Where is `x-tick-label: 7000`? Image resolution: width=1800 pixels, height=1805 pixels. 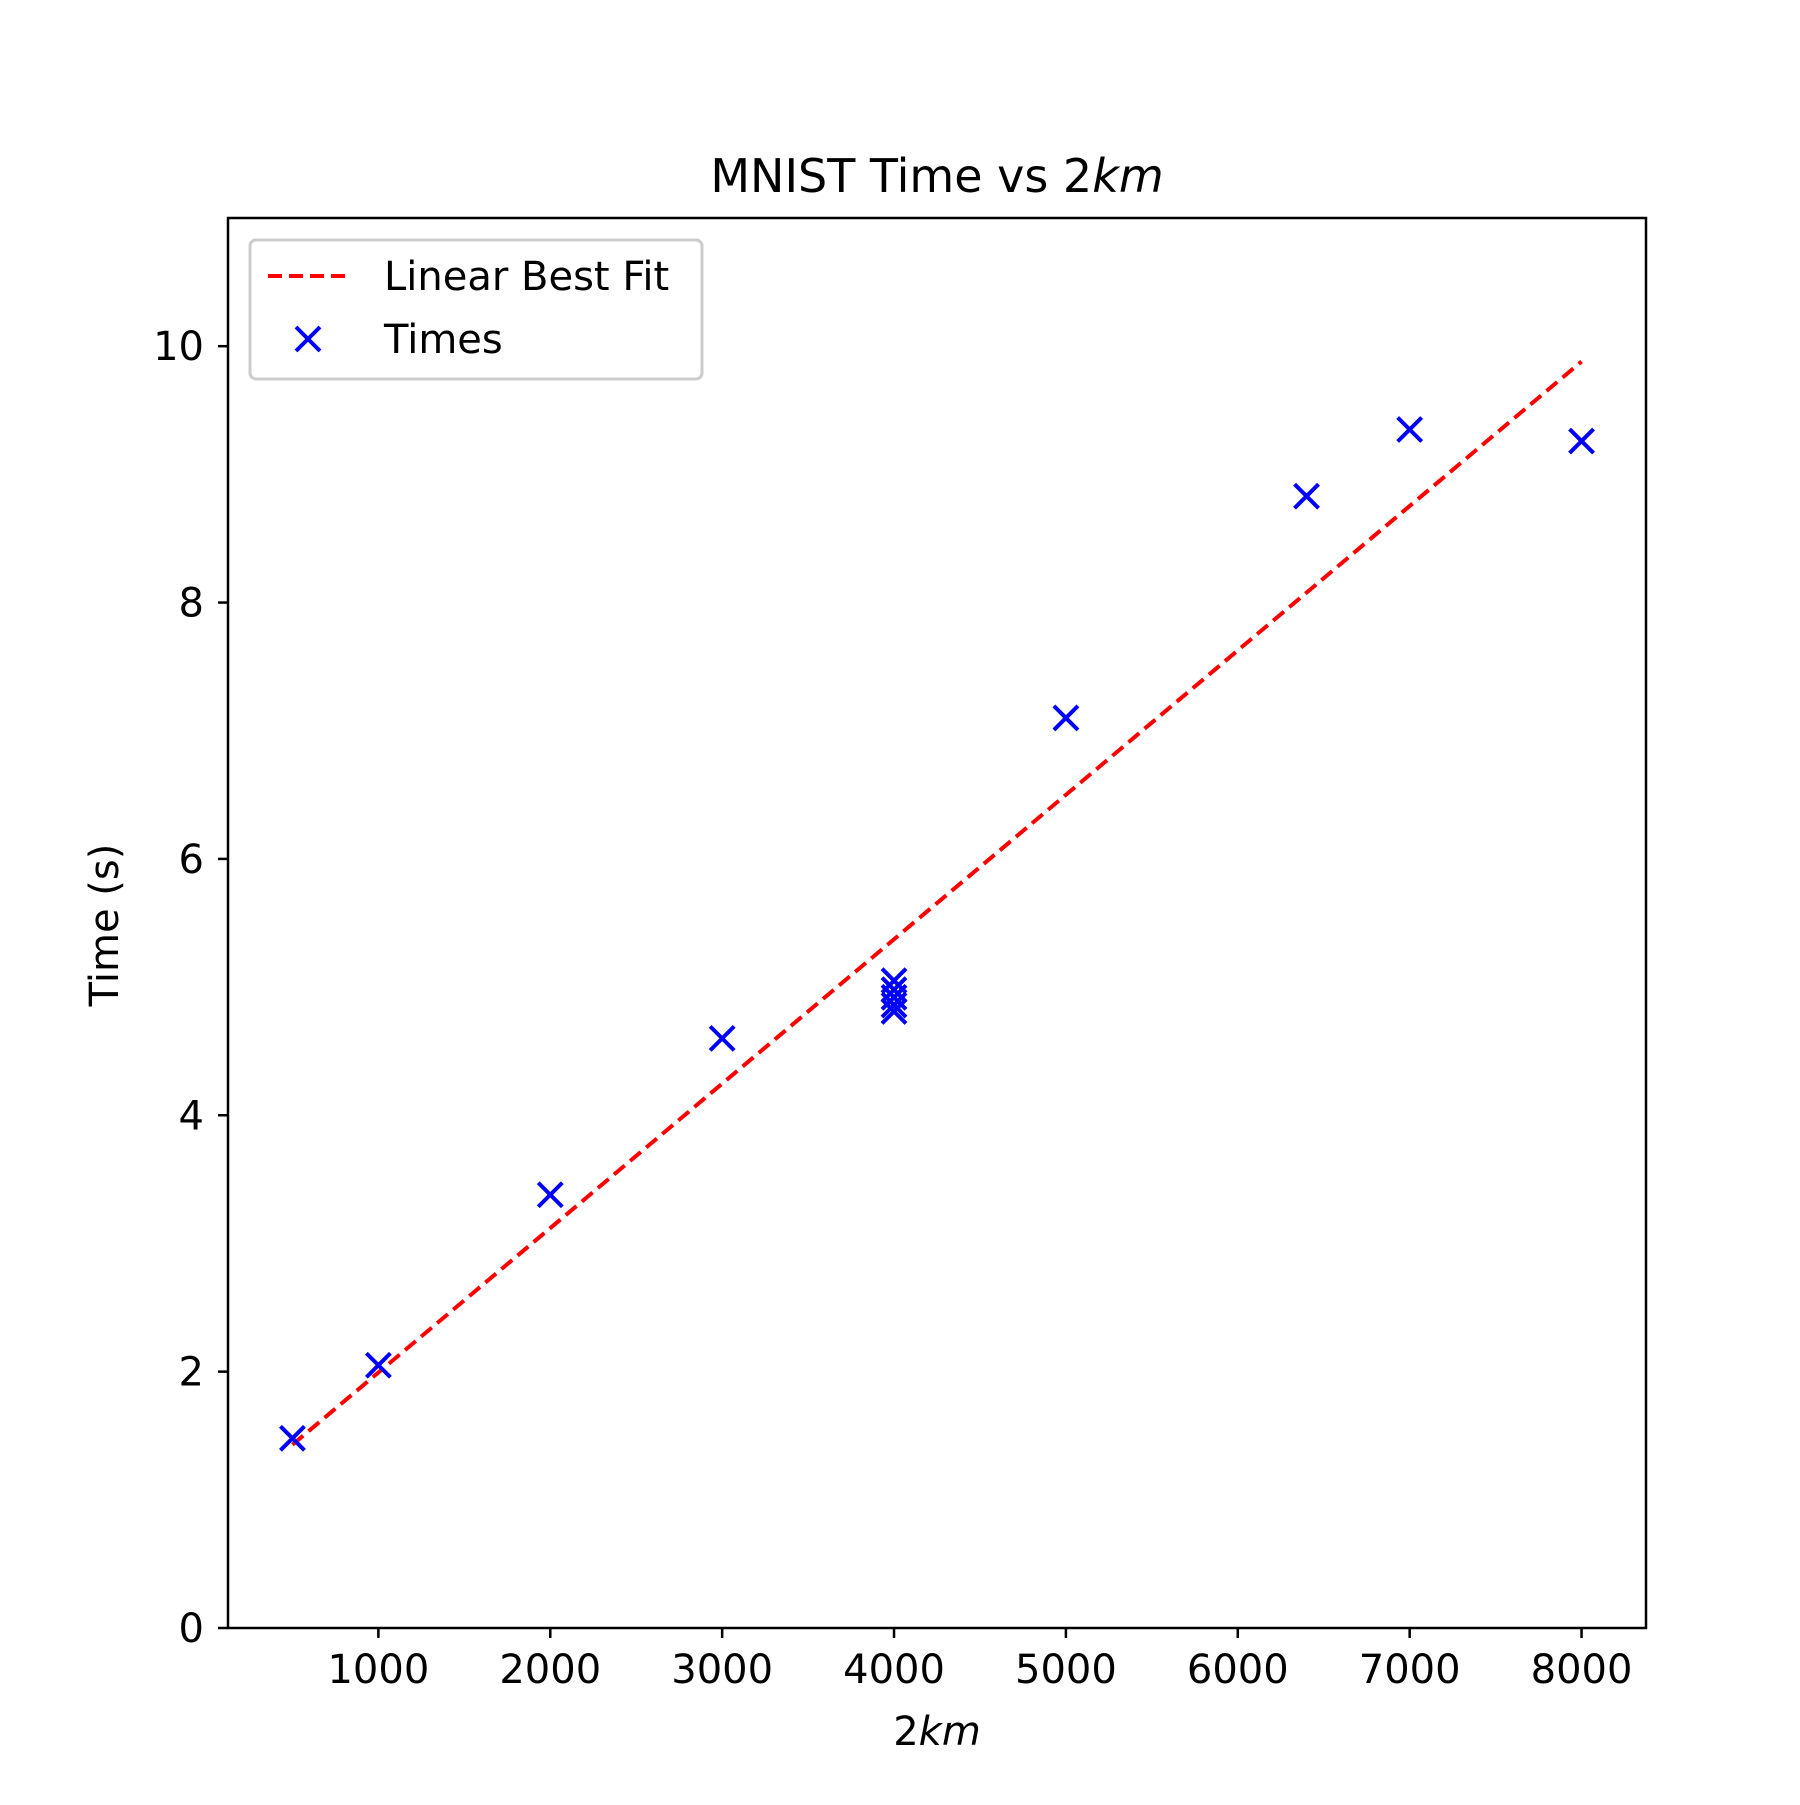 x-tick-label: 7000 is located at coordinates (1410, 1670).